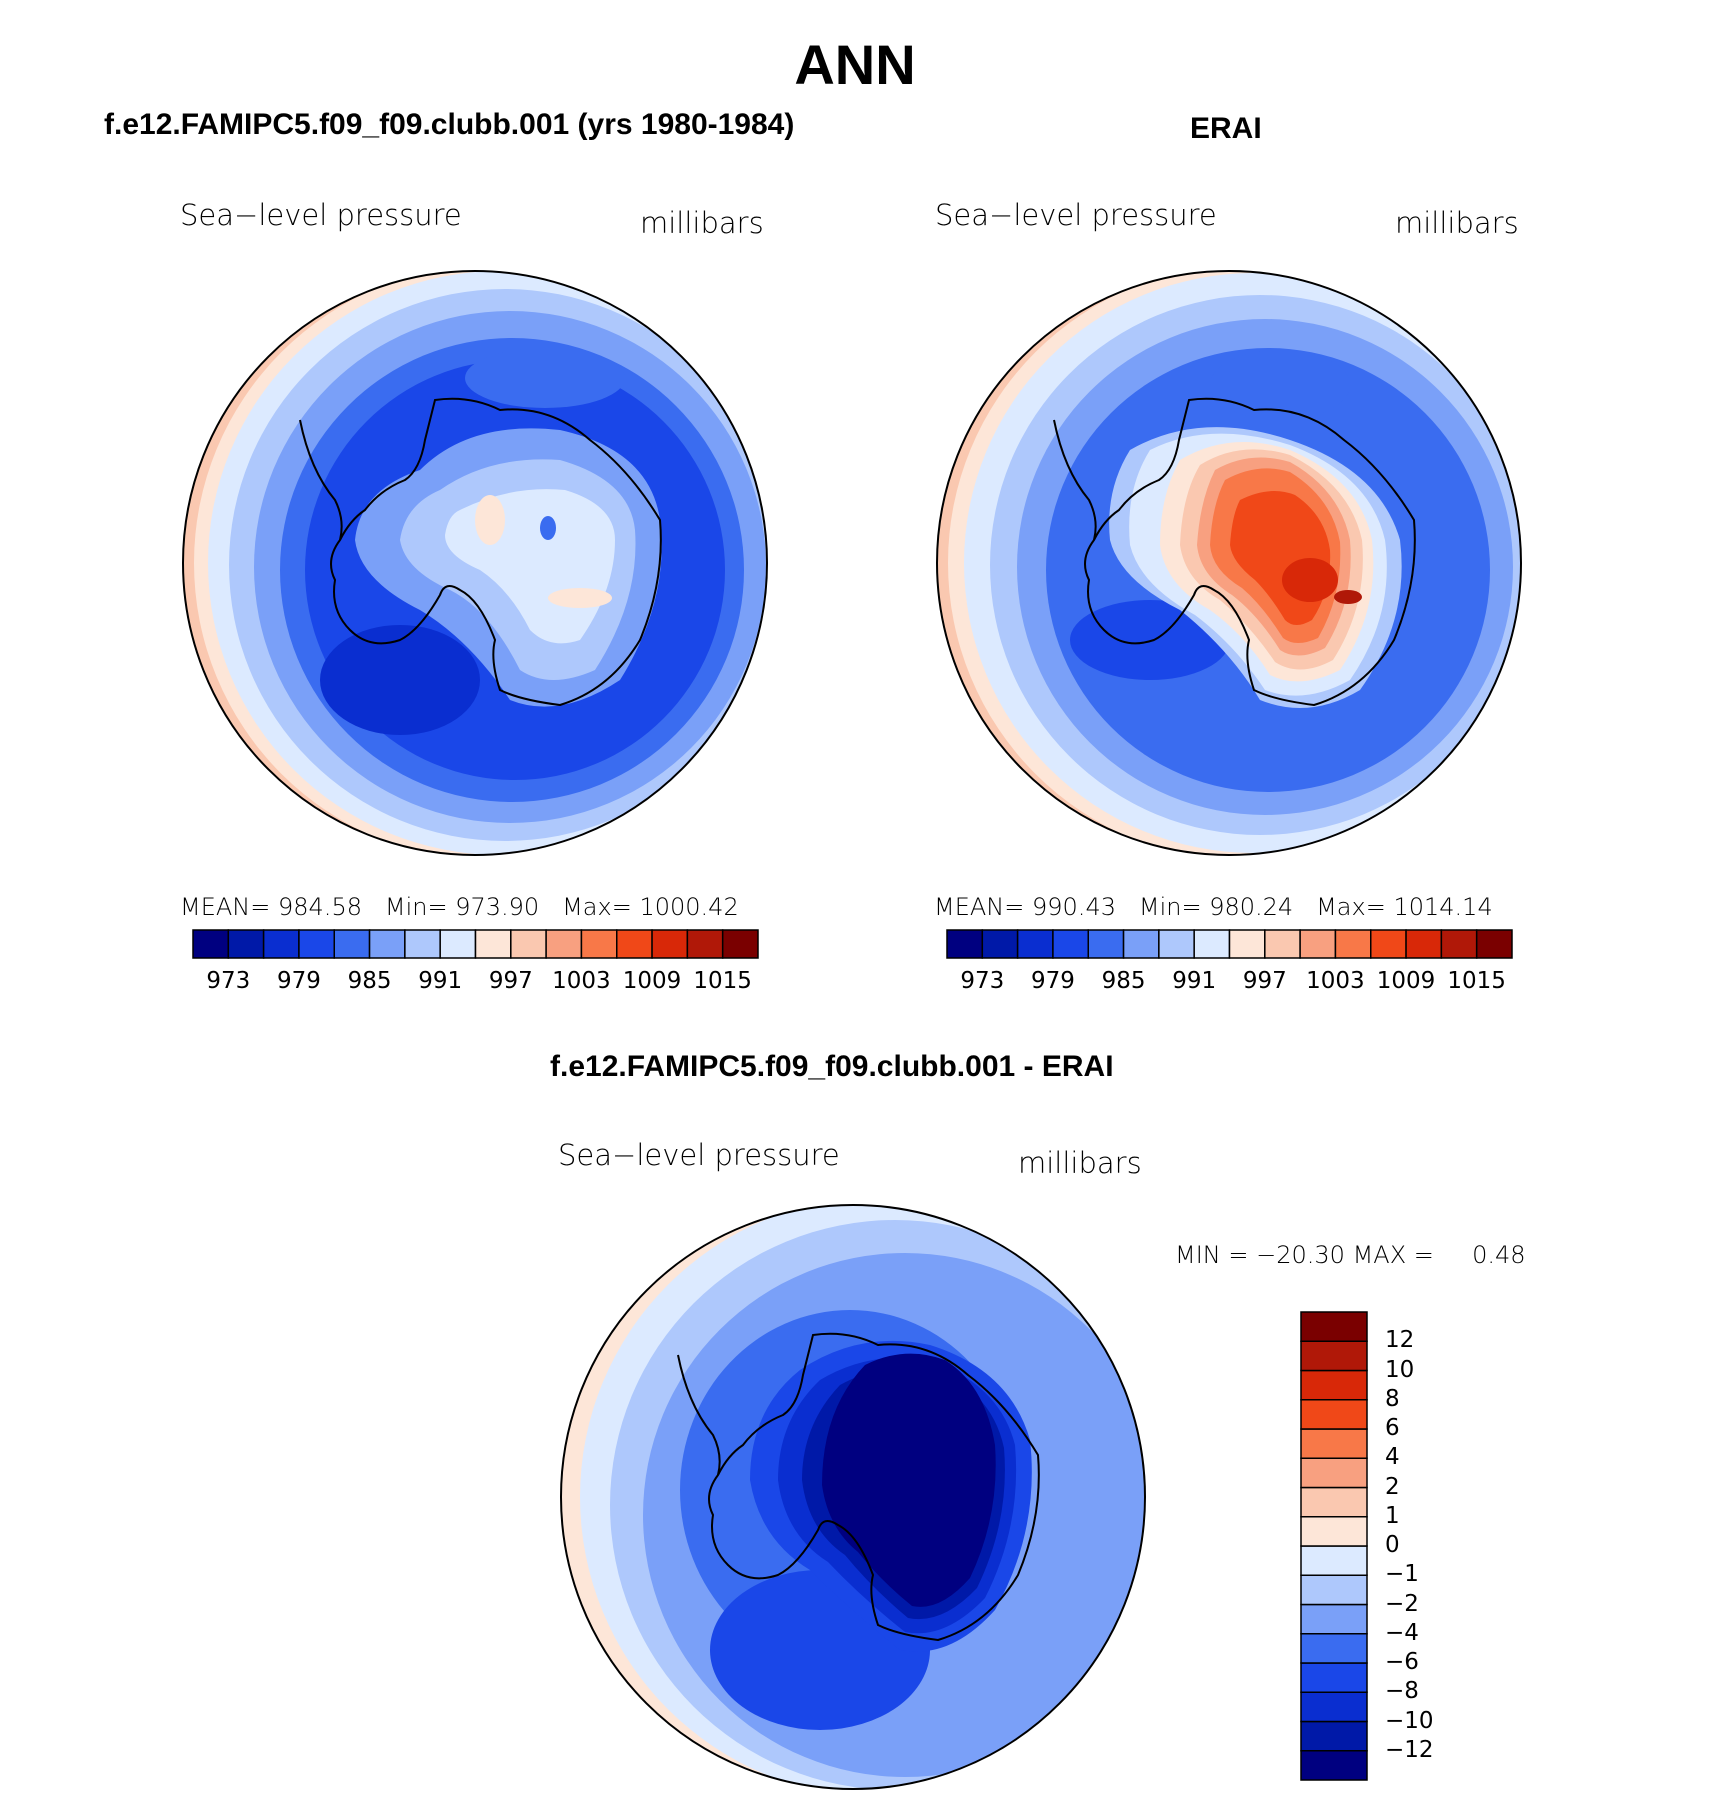 The width and height of the screenshot is (1710, 1800). I want to click on panel-1-contours, so click(475, 563).